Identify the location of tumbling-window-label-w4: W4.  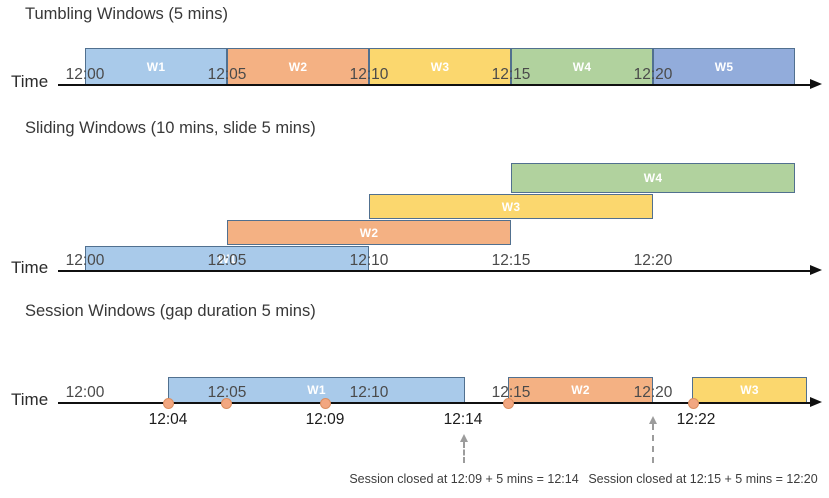
(582, 66).